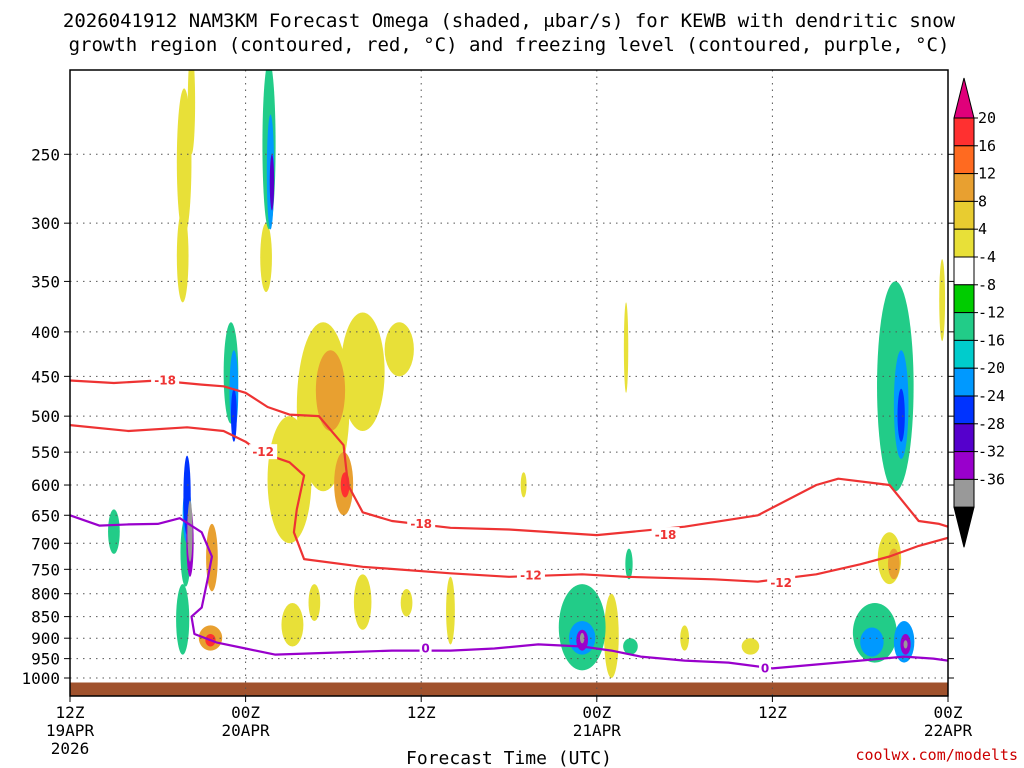 This screenshot has height=768, width=1024. I want to click on contour-label: 0, so click(425, 649).